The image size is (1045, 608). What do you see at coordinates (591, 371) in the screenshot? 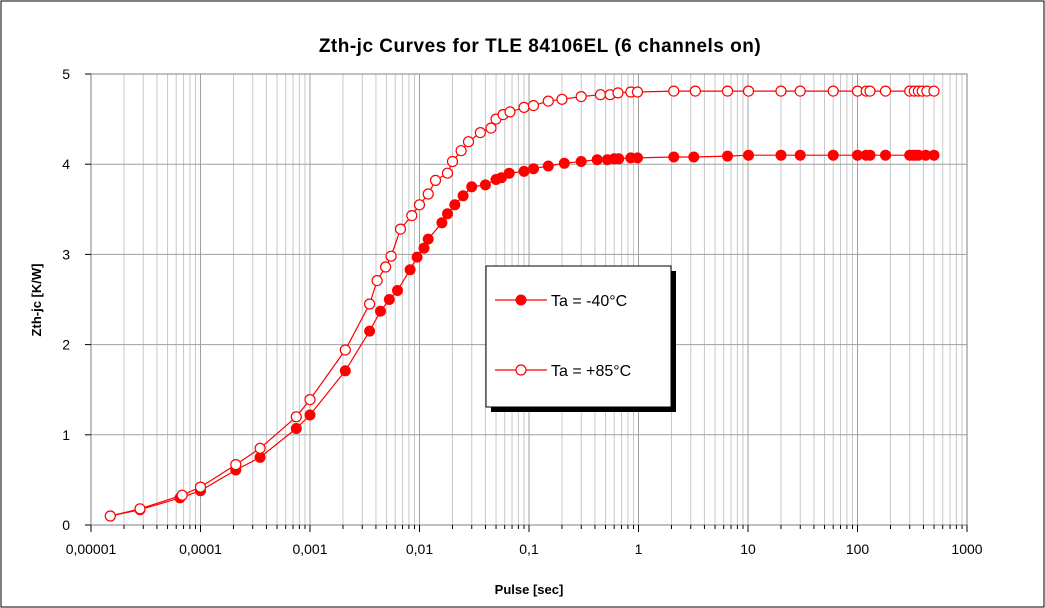
I see `legend-label-series-2: Ta = +85°C` at bounding box center [591, 371].